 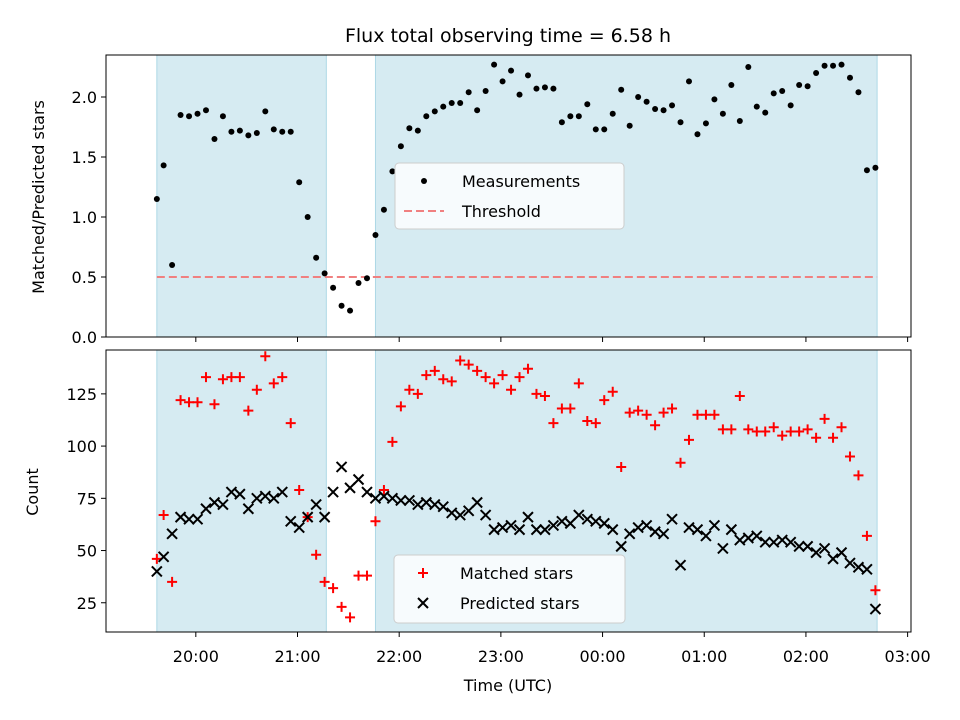 What do you see at coordinates (806, 656) in the screenshot?
I see `x-tick-label: 02:00` at bounding box center [806, 656].